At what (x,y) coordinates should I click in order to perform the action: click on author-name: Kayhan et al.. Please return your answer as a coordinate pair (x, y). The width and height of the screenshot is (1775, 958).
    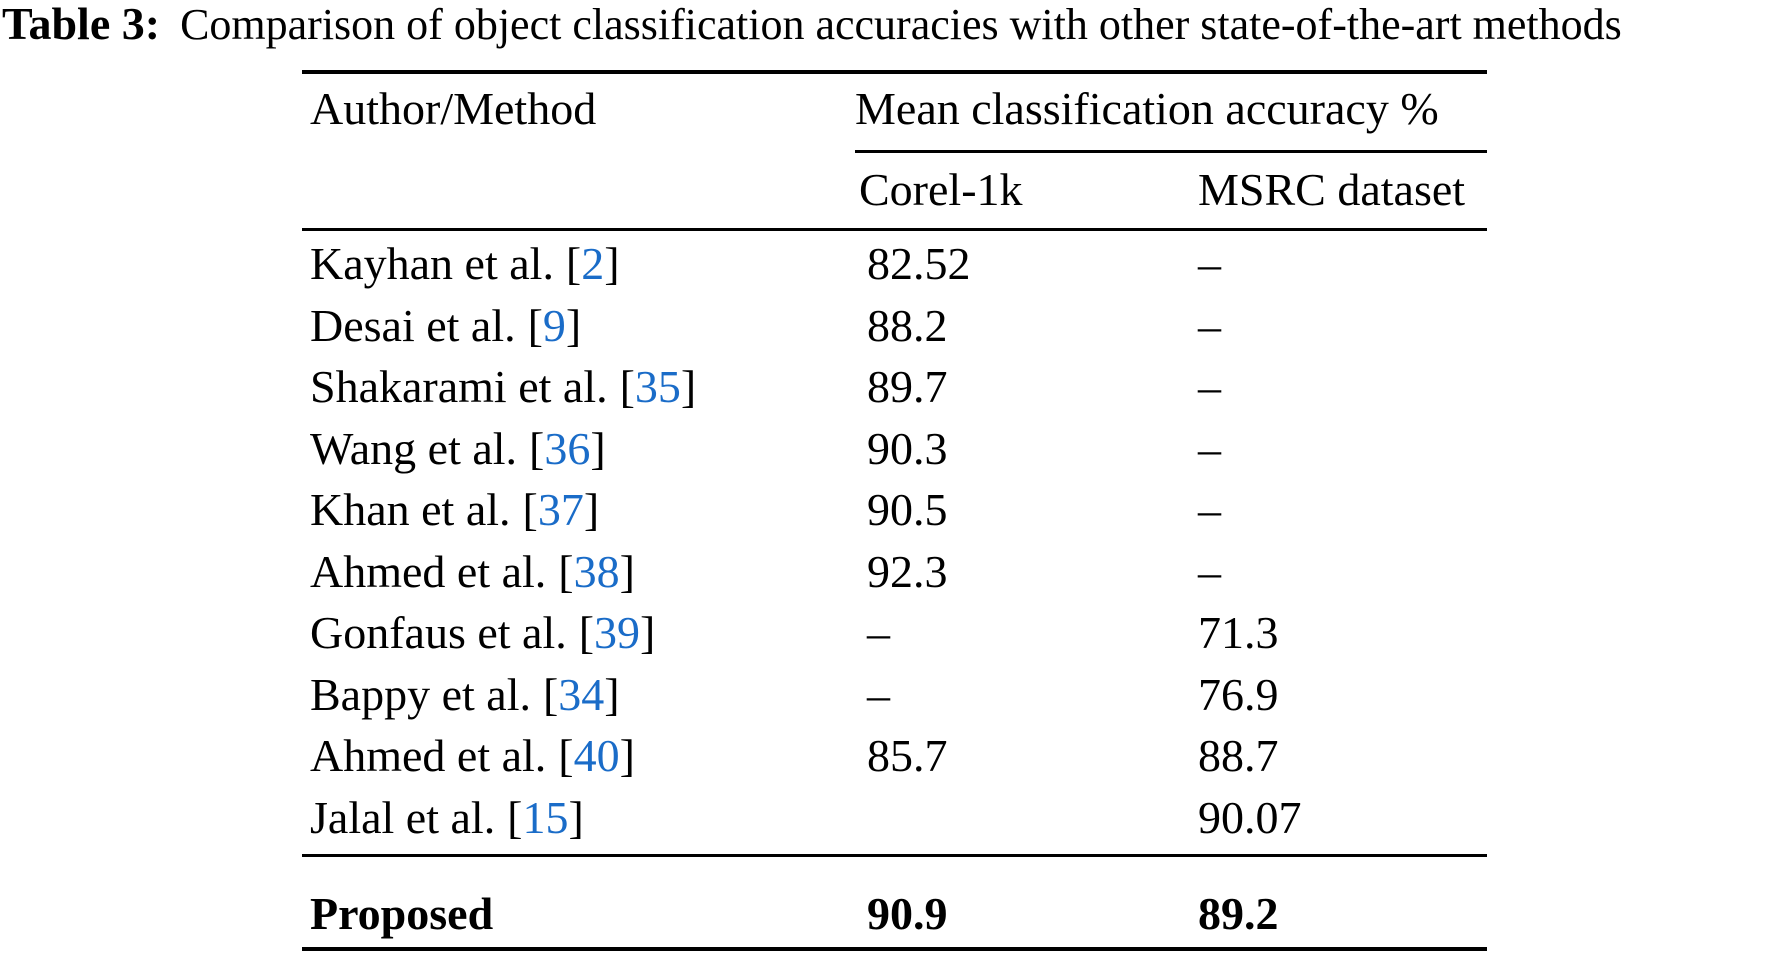
    Looking at the image, I should click on (432, 263).